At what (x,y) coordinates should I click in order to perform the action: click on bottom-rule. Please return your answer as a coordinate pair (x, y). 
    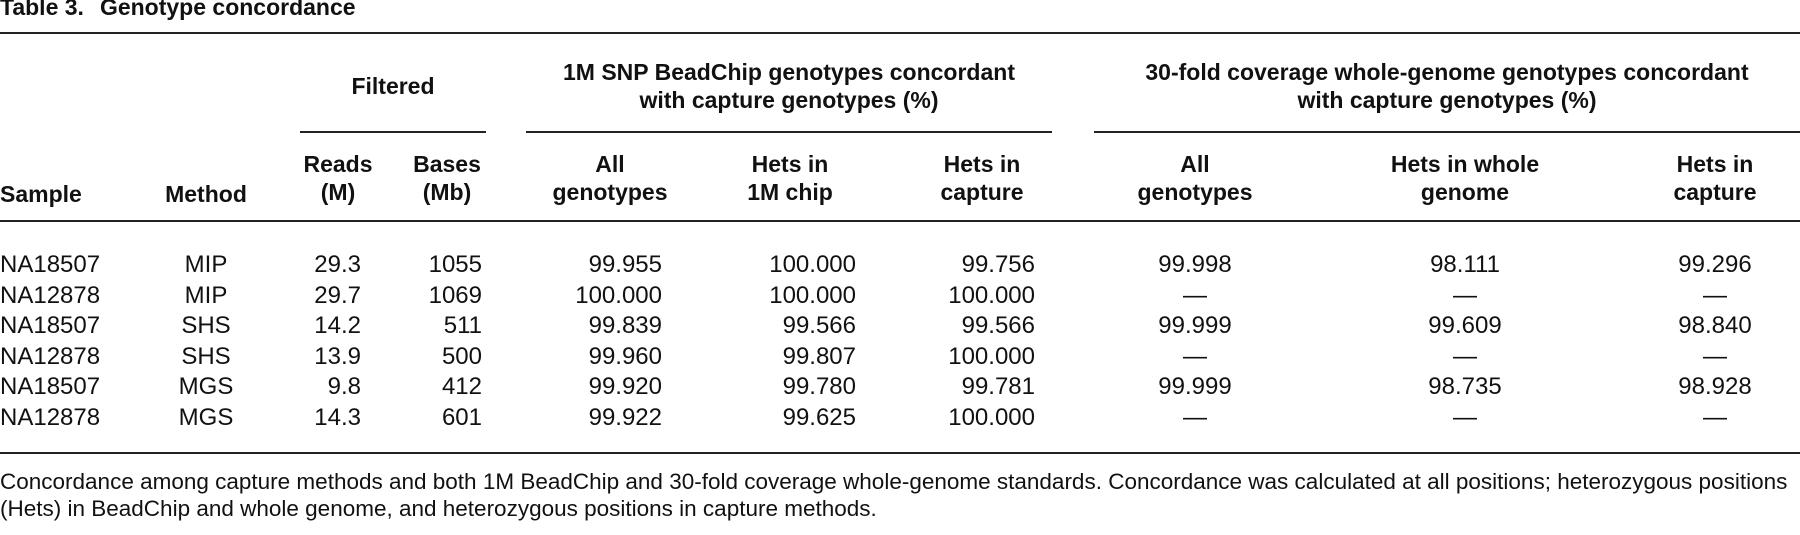
    Looking at the image, I should click on (900, 453).